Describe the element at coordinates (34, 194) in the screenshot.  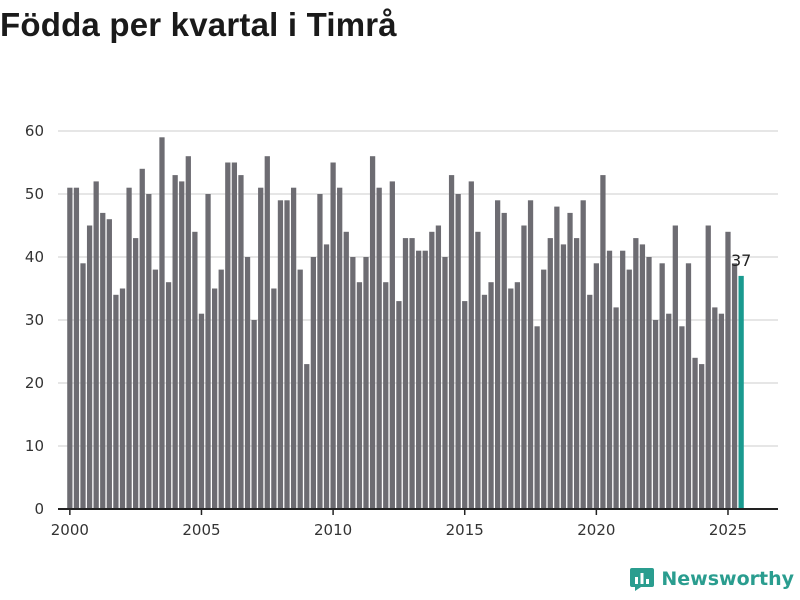
I see `y-tick-label: 50` at that location.